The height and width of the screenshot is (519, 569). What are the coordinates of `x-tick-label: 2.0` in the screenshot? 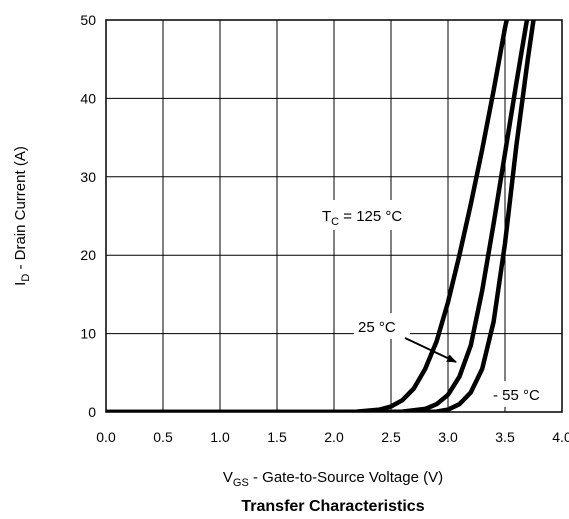 It's located at (334, 437).